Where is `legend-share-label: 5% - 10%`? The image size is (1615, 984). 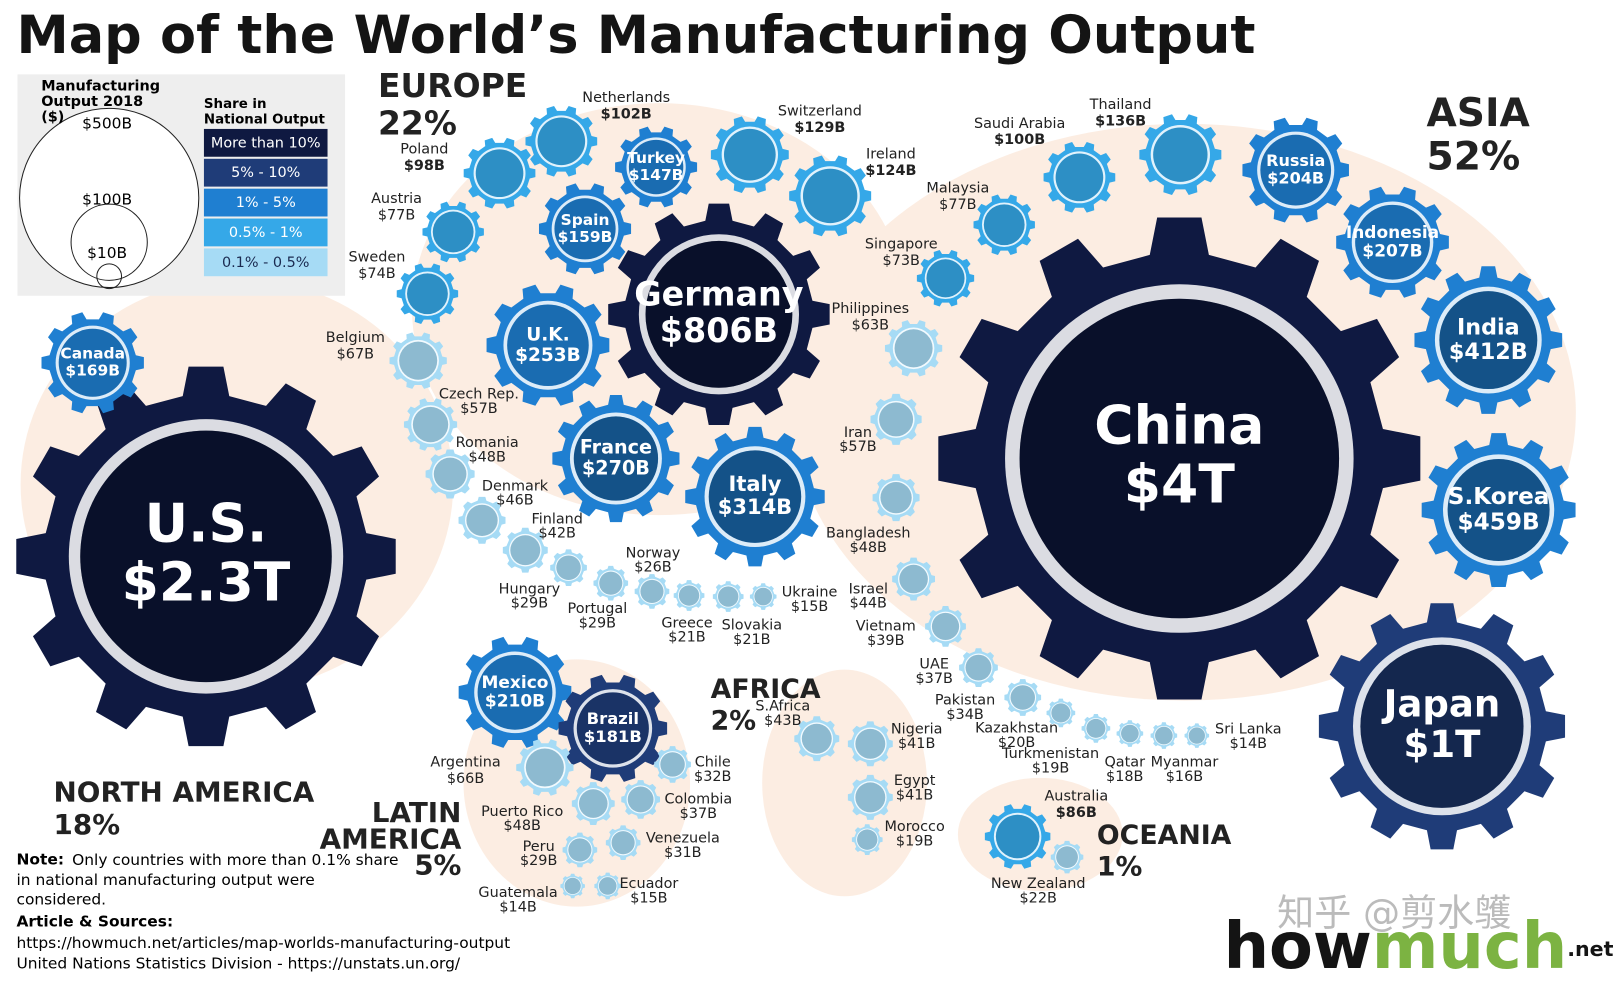
legend-share-label: 5% - 10% is located at coordinates (265, 173).